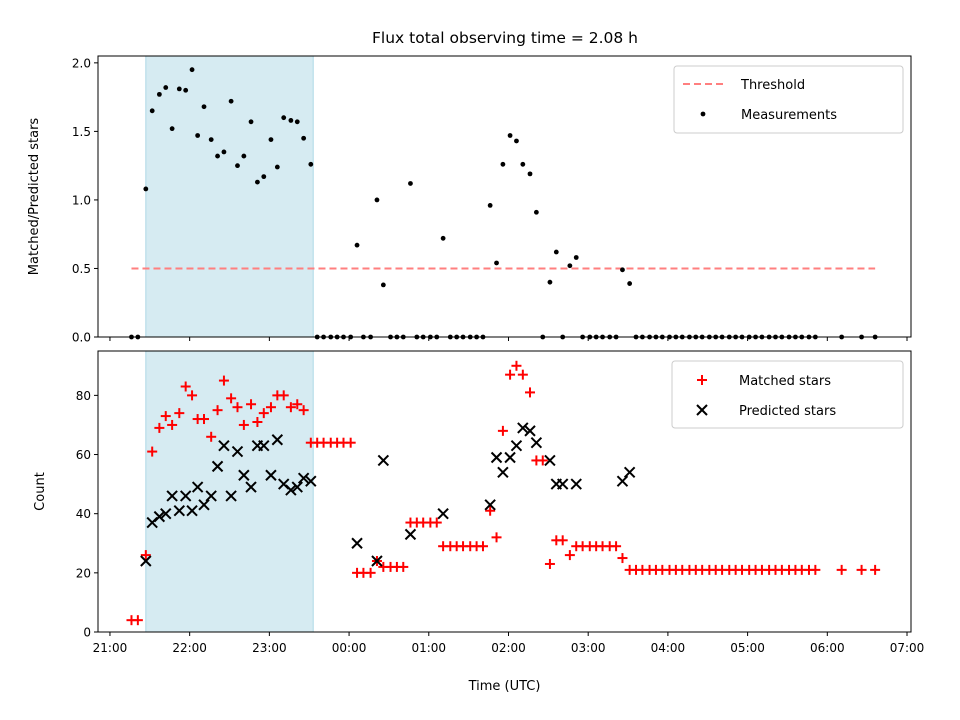 Image resolution: width=960 pixels, height=720 pixels. Describe the element at coordinates (83, 396) in the screenshot. I see `y-tick-label: 80` at that location.